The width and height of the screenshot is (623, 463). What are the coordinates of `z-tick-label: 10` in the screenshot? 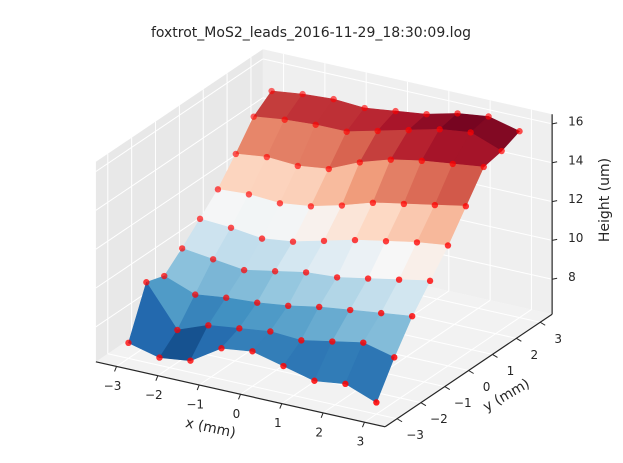 It's located at (575, 238).